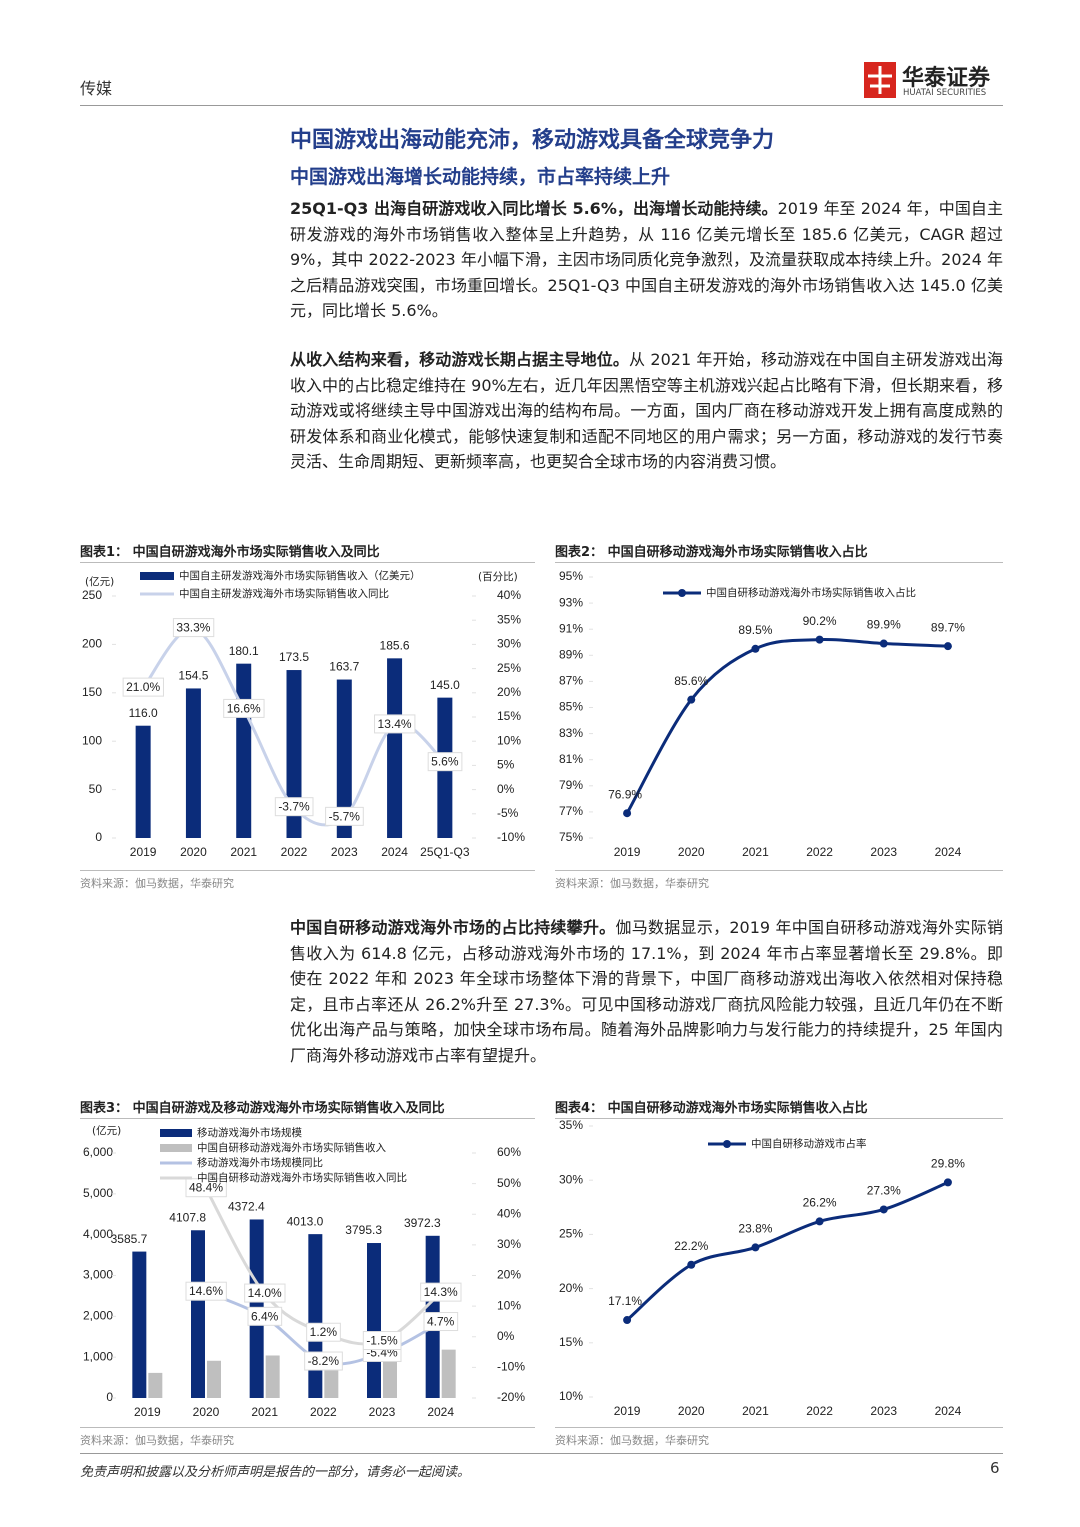  I want to click on y-tick-label: 10%, so click(509, 740).